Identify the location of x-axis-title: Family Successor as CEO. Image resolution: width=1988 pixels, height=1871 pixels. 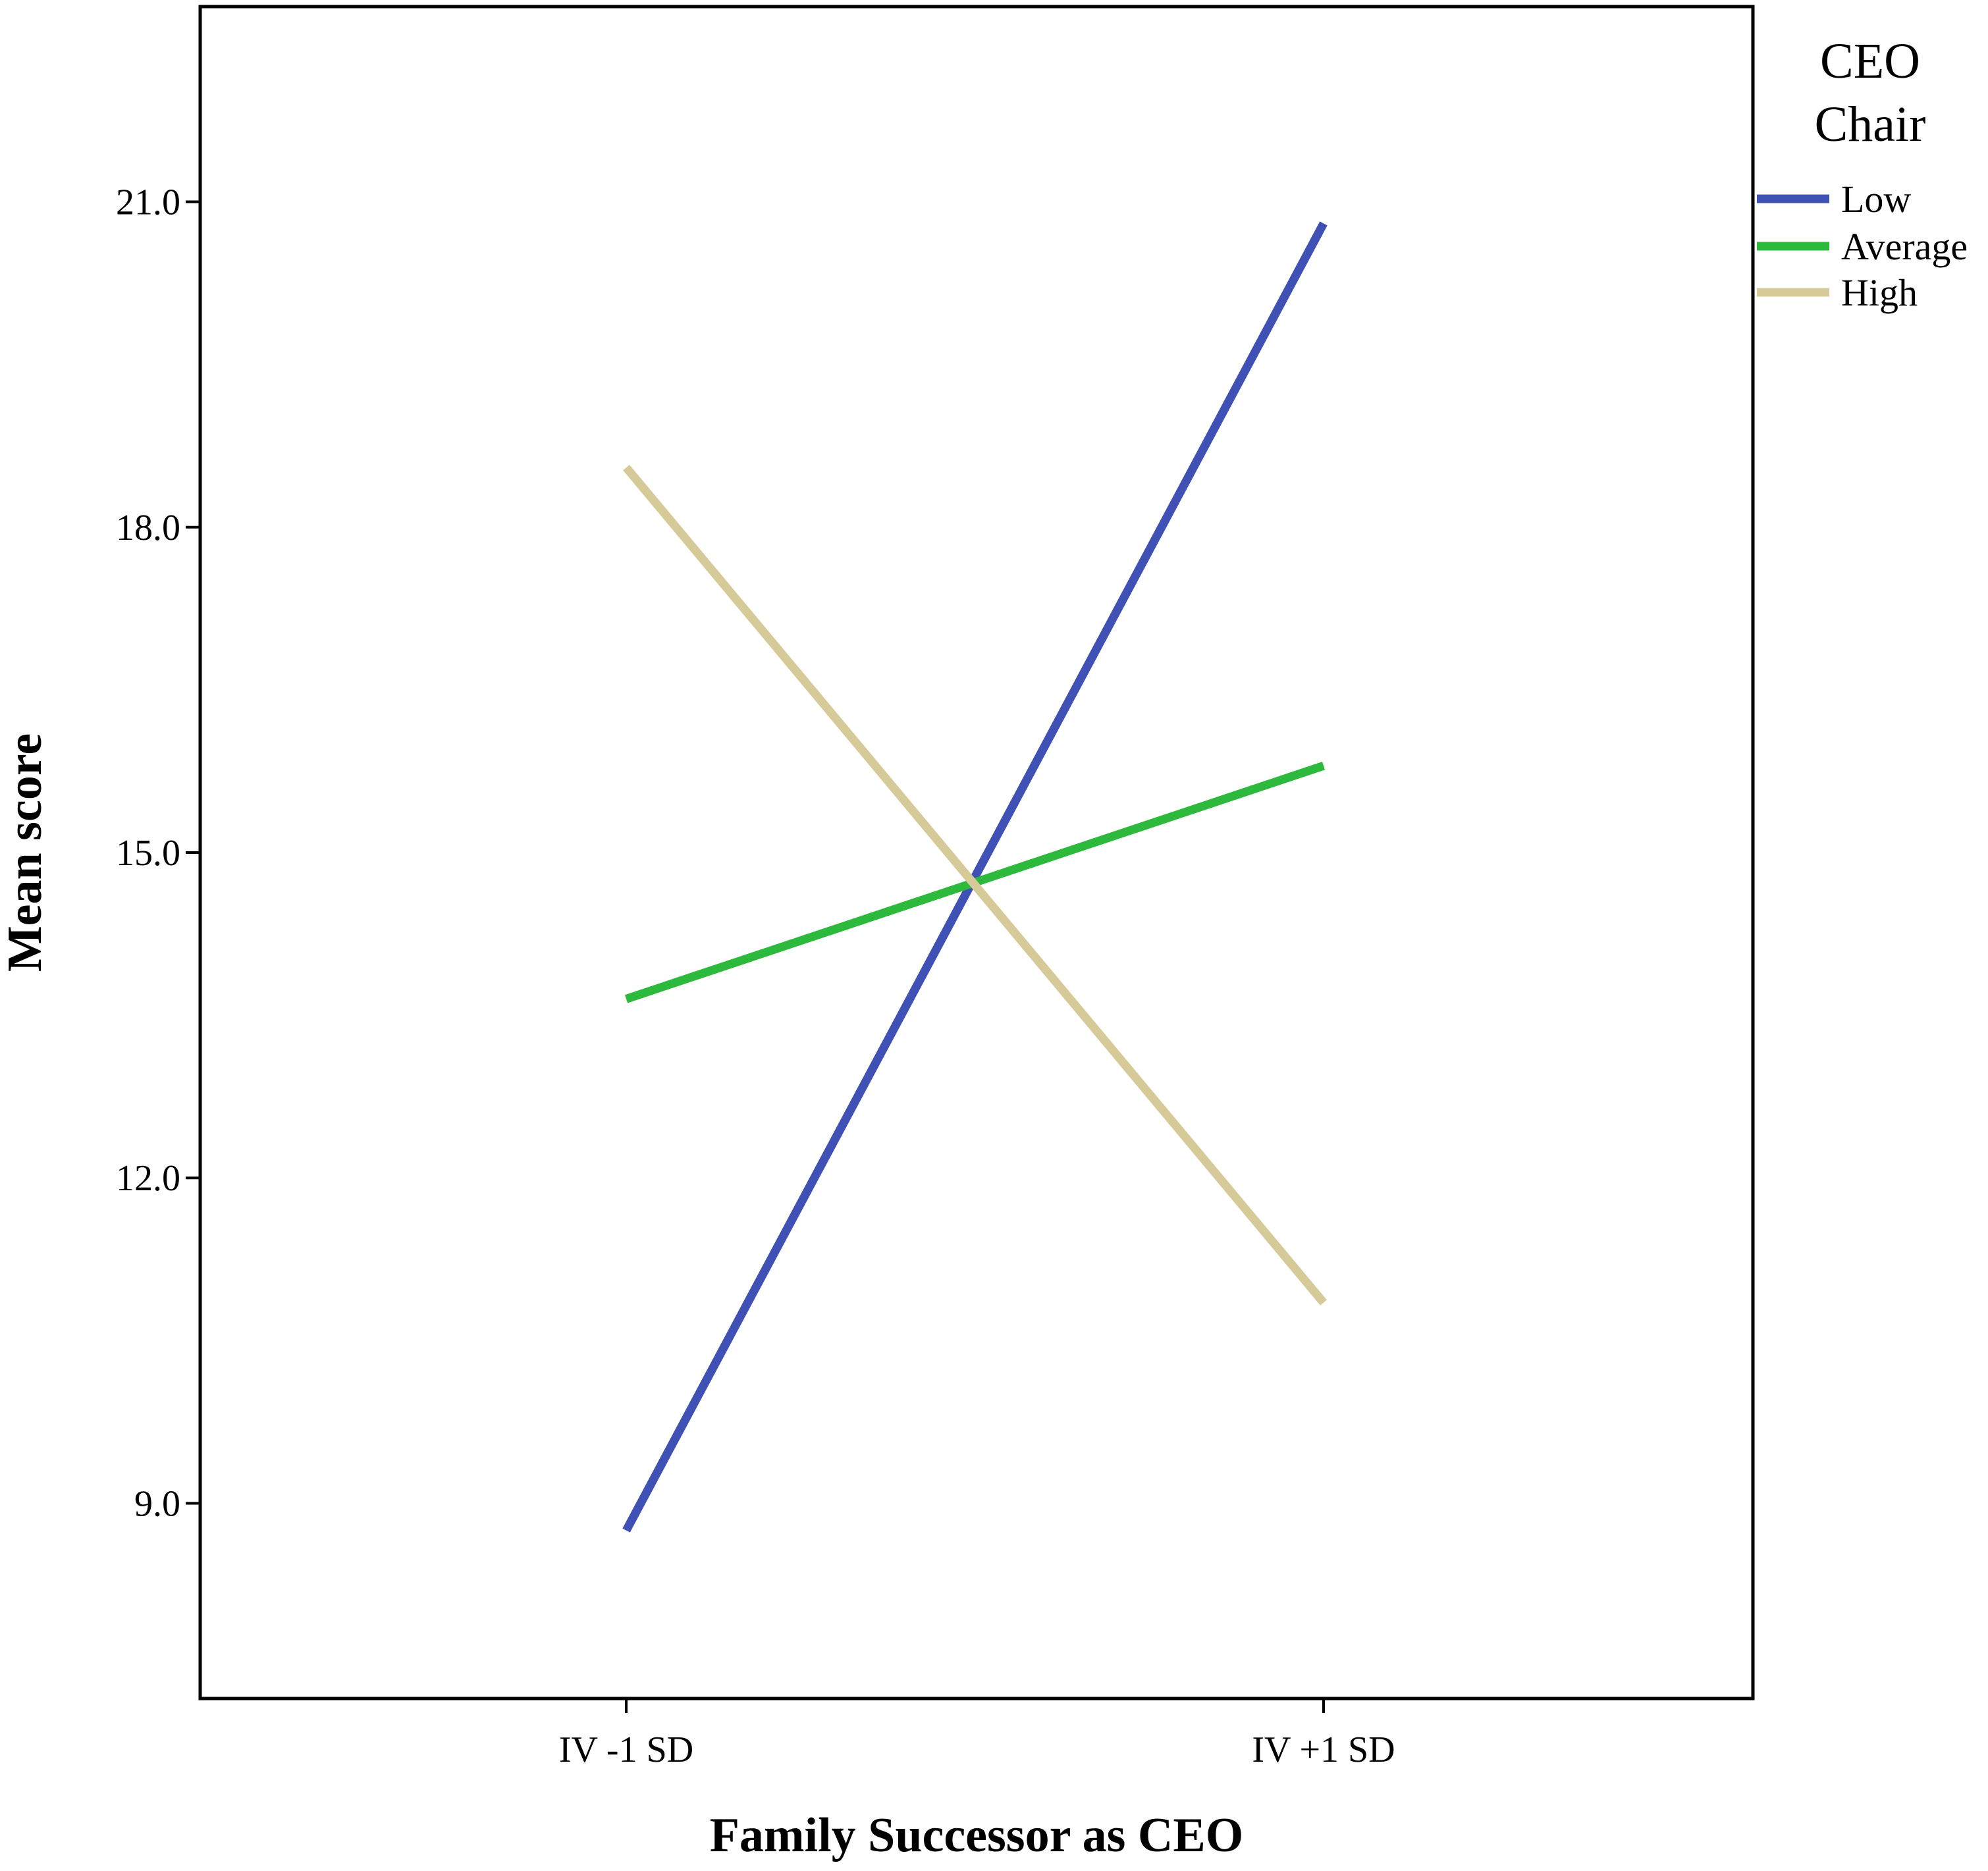
(977, 1835).